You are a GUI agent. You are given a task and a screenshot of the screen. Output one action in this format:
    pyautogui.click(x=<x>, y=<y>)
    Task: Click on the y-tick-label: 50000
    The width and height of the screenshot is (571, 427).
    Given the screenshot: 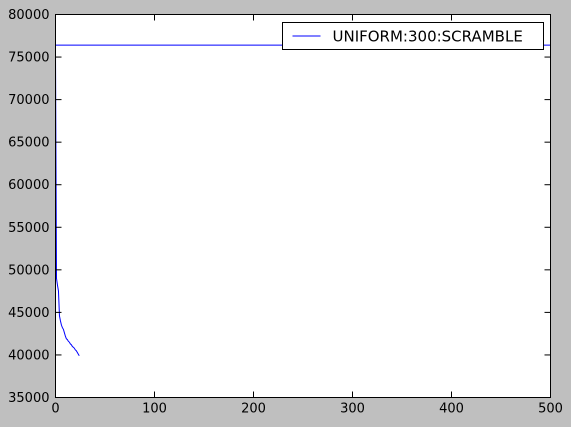 What is the action you would take?
    pyautogui.click(x=28, y=270)
    